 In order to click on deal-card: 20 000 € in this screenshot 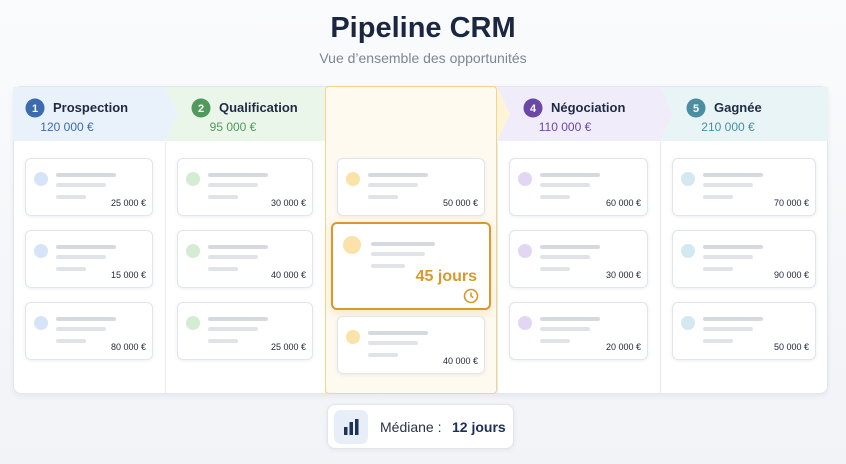, I will do `click(578, 331)`.